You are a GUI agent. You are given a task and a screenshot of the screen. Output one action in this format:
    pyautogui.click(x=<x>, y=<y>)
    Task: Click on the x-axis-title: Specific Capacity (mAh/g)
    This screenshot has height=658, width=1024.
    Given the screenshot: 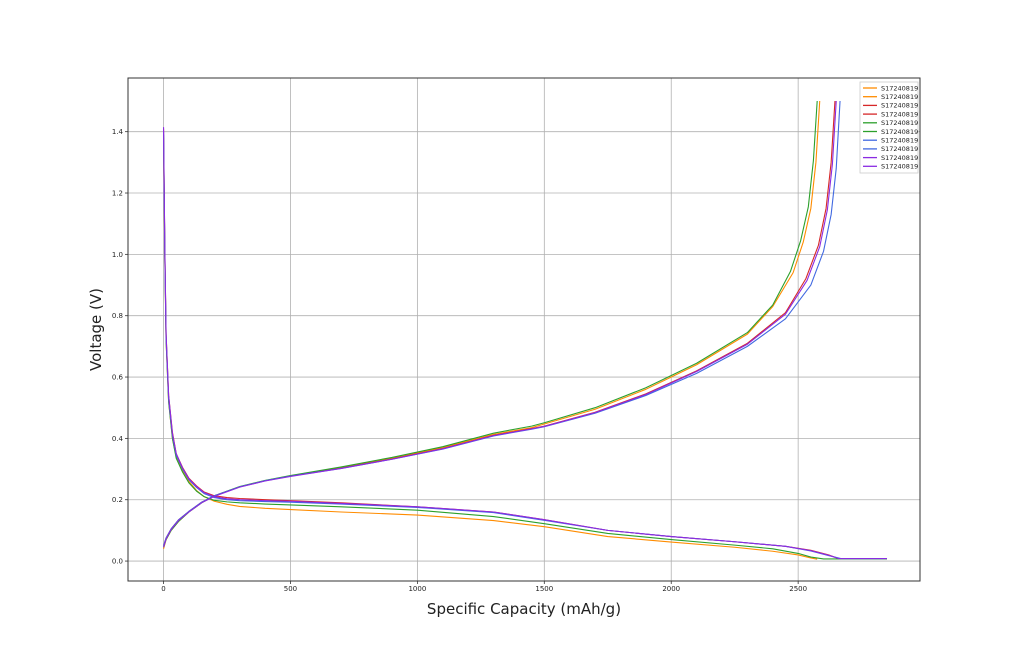 What is the action you would take?
    pyautogui.click(x=524, y=609)
    